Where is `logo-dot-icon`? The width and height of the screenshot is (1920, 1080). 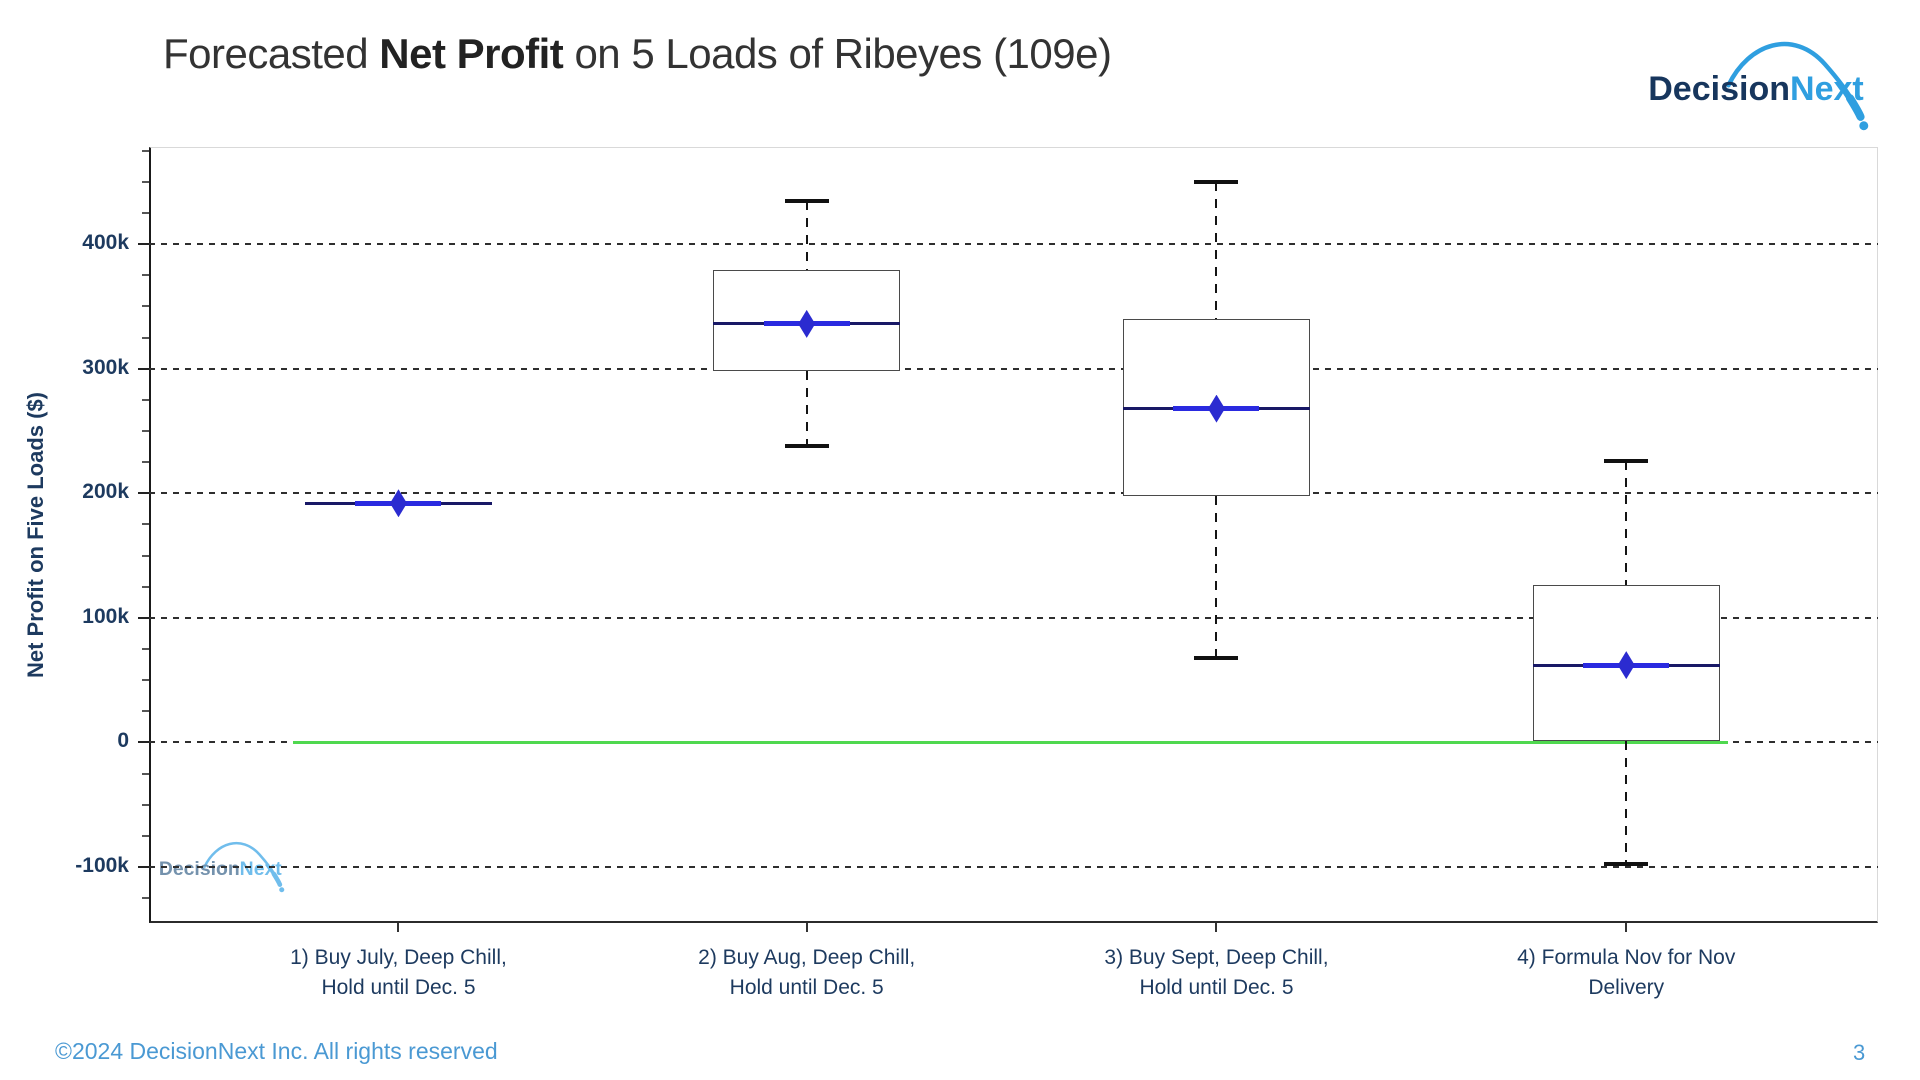
logo-dot-icon is located at coordinates (1864, 126).